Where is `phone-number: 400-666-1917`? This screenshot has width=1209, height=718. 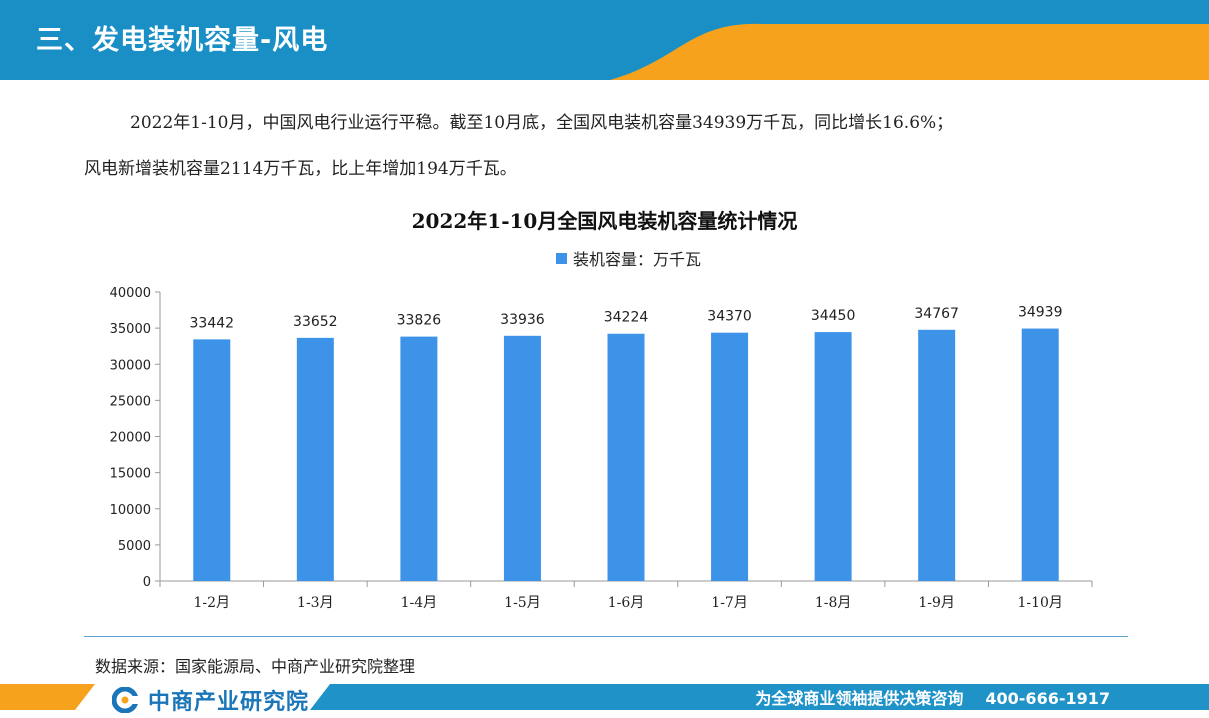 phone-number: 400-666-1917 is located at coordinates (1047, 698).